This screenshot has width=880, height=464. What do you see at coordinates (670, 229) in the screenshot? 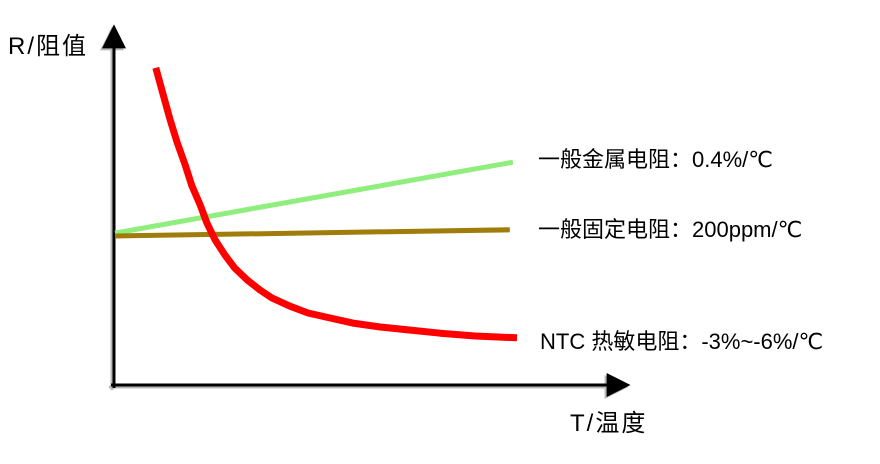
I see `series-label-fixed-resistor: 一般固定电阻：200ppm/℃` at bounding box center [670, 229].